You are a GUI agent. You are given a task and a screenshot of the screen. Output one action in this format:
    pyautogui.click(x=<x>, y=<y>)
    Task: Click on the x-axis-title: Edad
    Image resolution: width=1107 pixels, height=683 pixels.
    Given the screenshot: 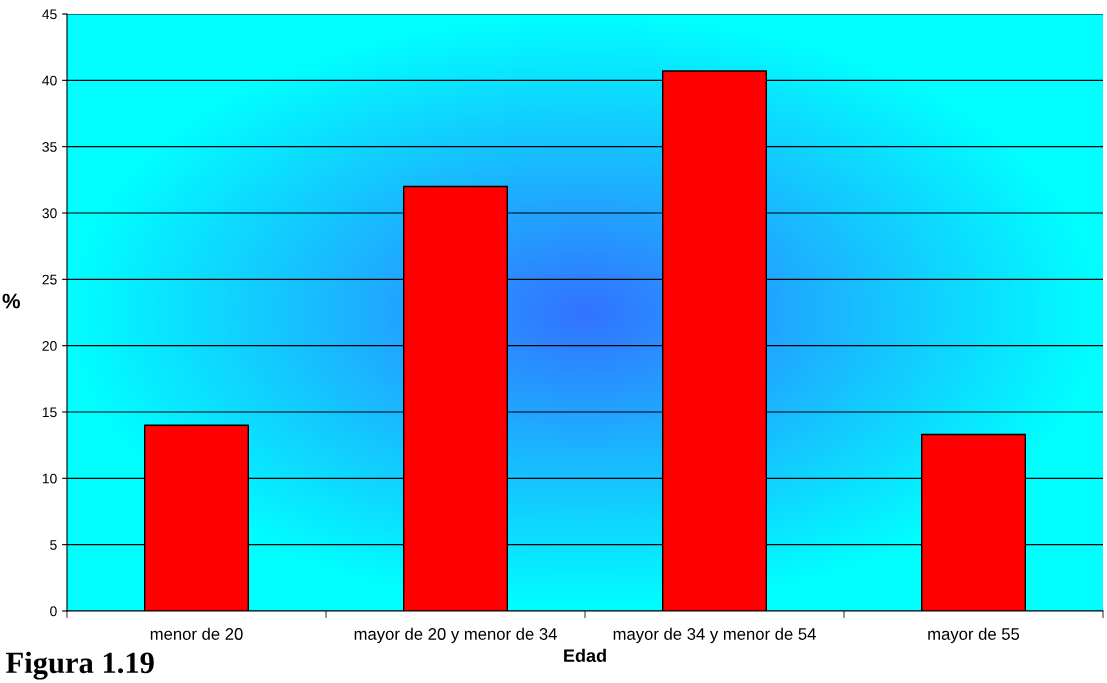 What is the action you would take?
    pyautogui.click(x=585, y=655)
    